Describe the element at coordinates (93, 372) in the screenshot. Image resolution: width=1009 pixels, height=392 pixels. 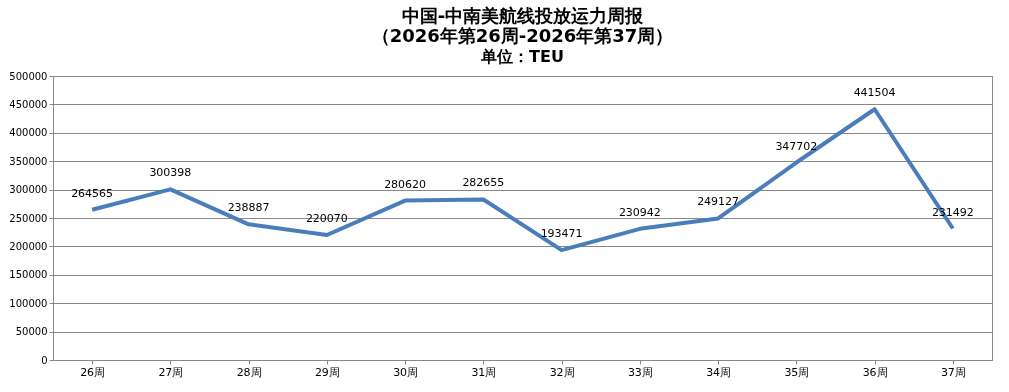
I see `x-tick-label: 26周` at that location.